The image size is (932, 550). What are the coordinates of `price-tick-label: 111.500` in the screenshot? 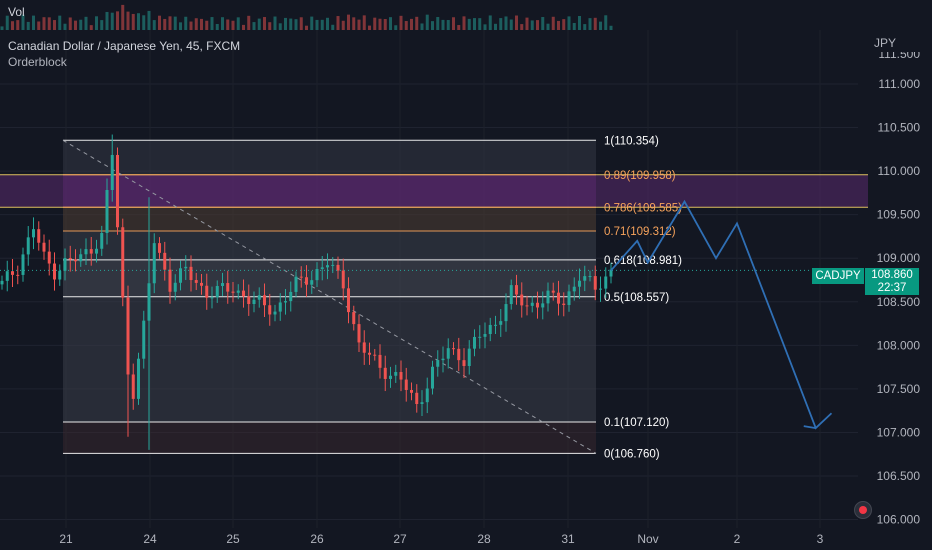 It's located at (899, 54).